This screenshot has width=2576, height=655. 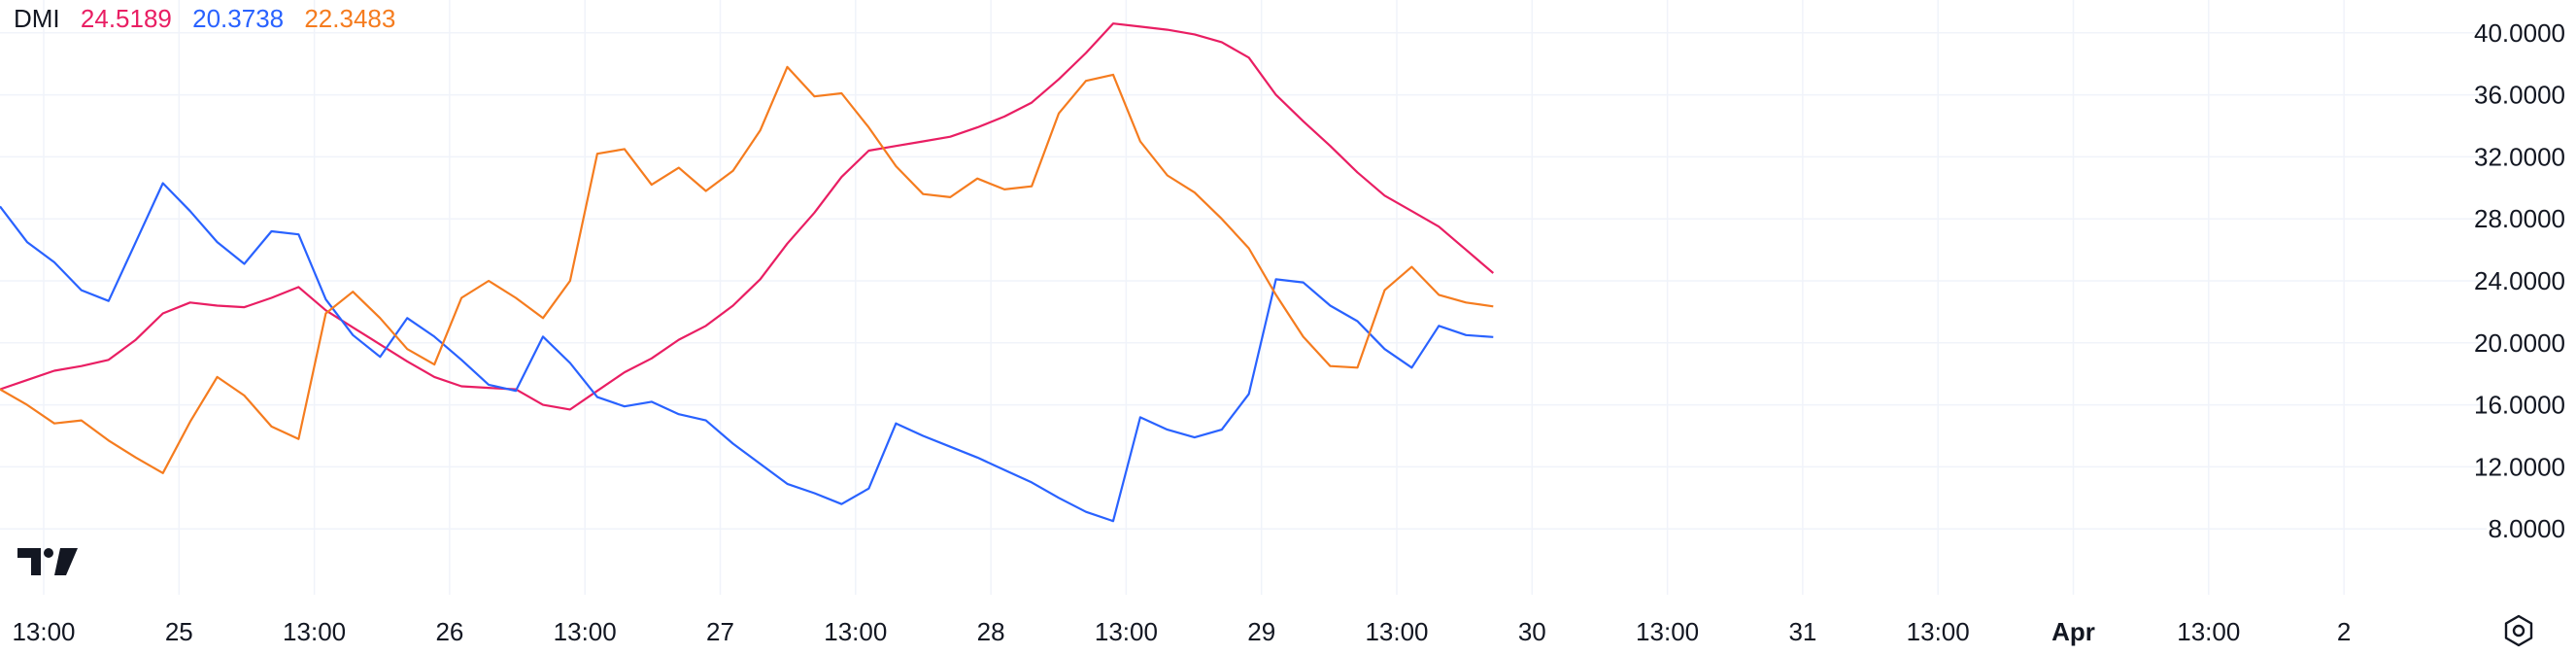 I want to click on indicator-legend: DMI 24.5189 20.3738 22.3483, so click(x=211, y=19).